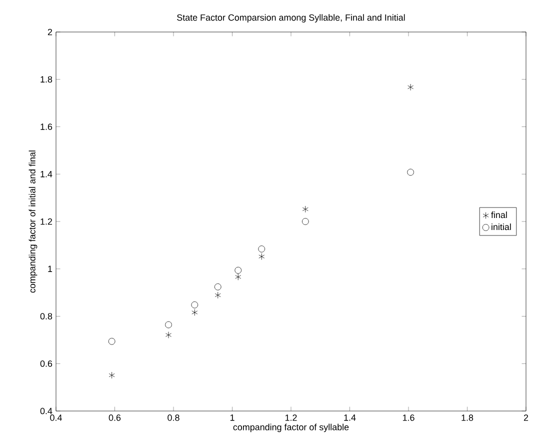 The height and width of the screenshot is (448, 536). Describe the element at coordinates (526, 417) in the screenshot. I see `x-tick-label: 2` at that location.